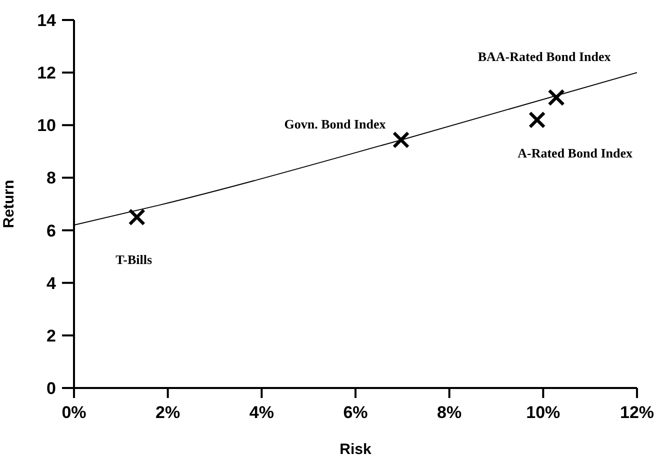  Describe the element at coordinates (449, 412) in the screenshot. I see `x-tick-label: 8%` at that location.